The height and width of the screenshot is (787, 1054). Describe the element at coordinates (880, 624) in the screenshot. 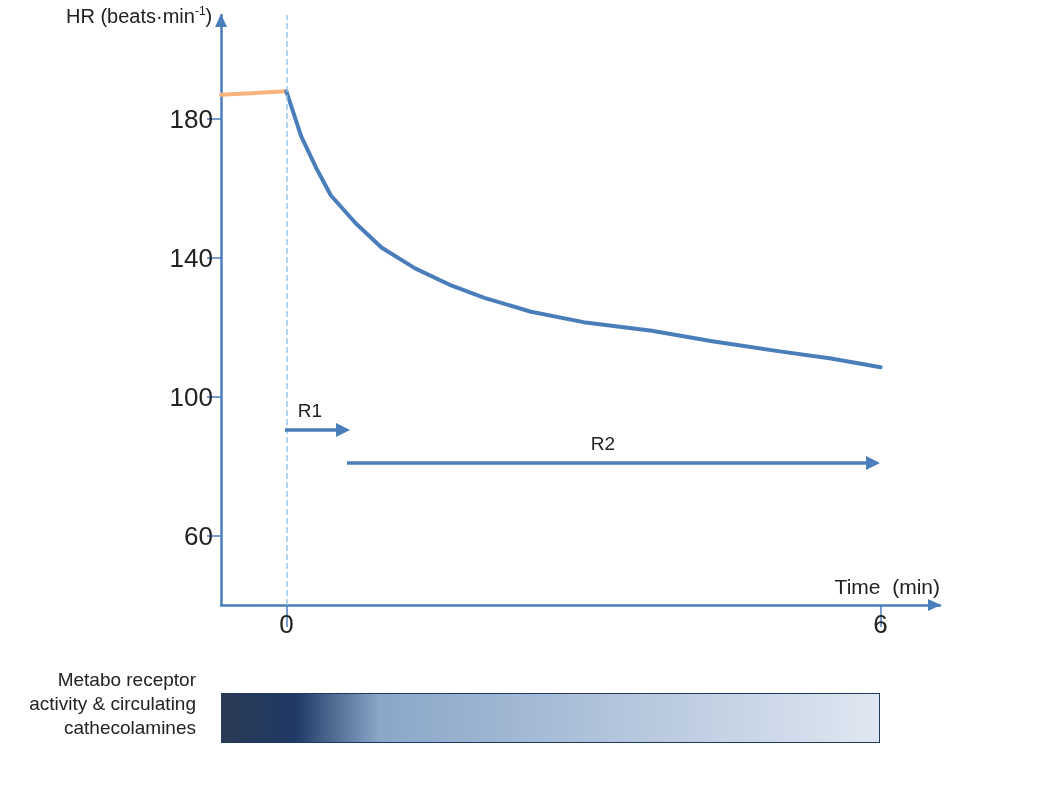

I see `x-tick-label: 6` at that location.